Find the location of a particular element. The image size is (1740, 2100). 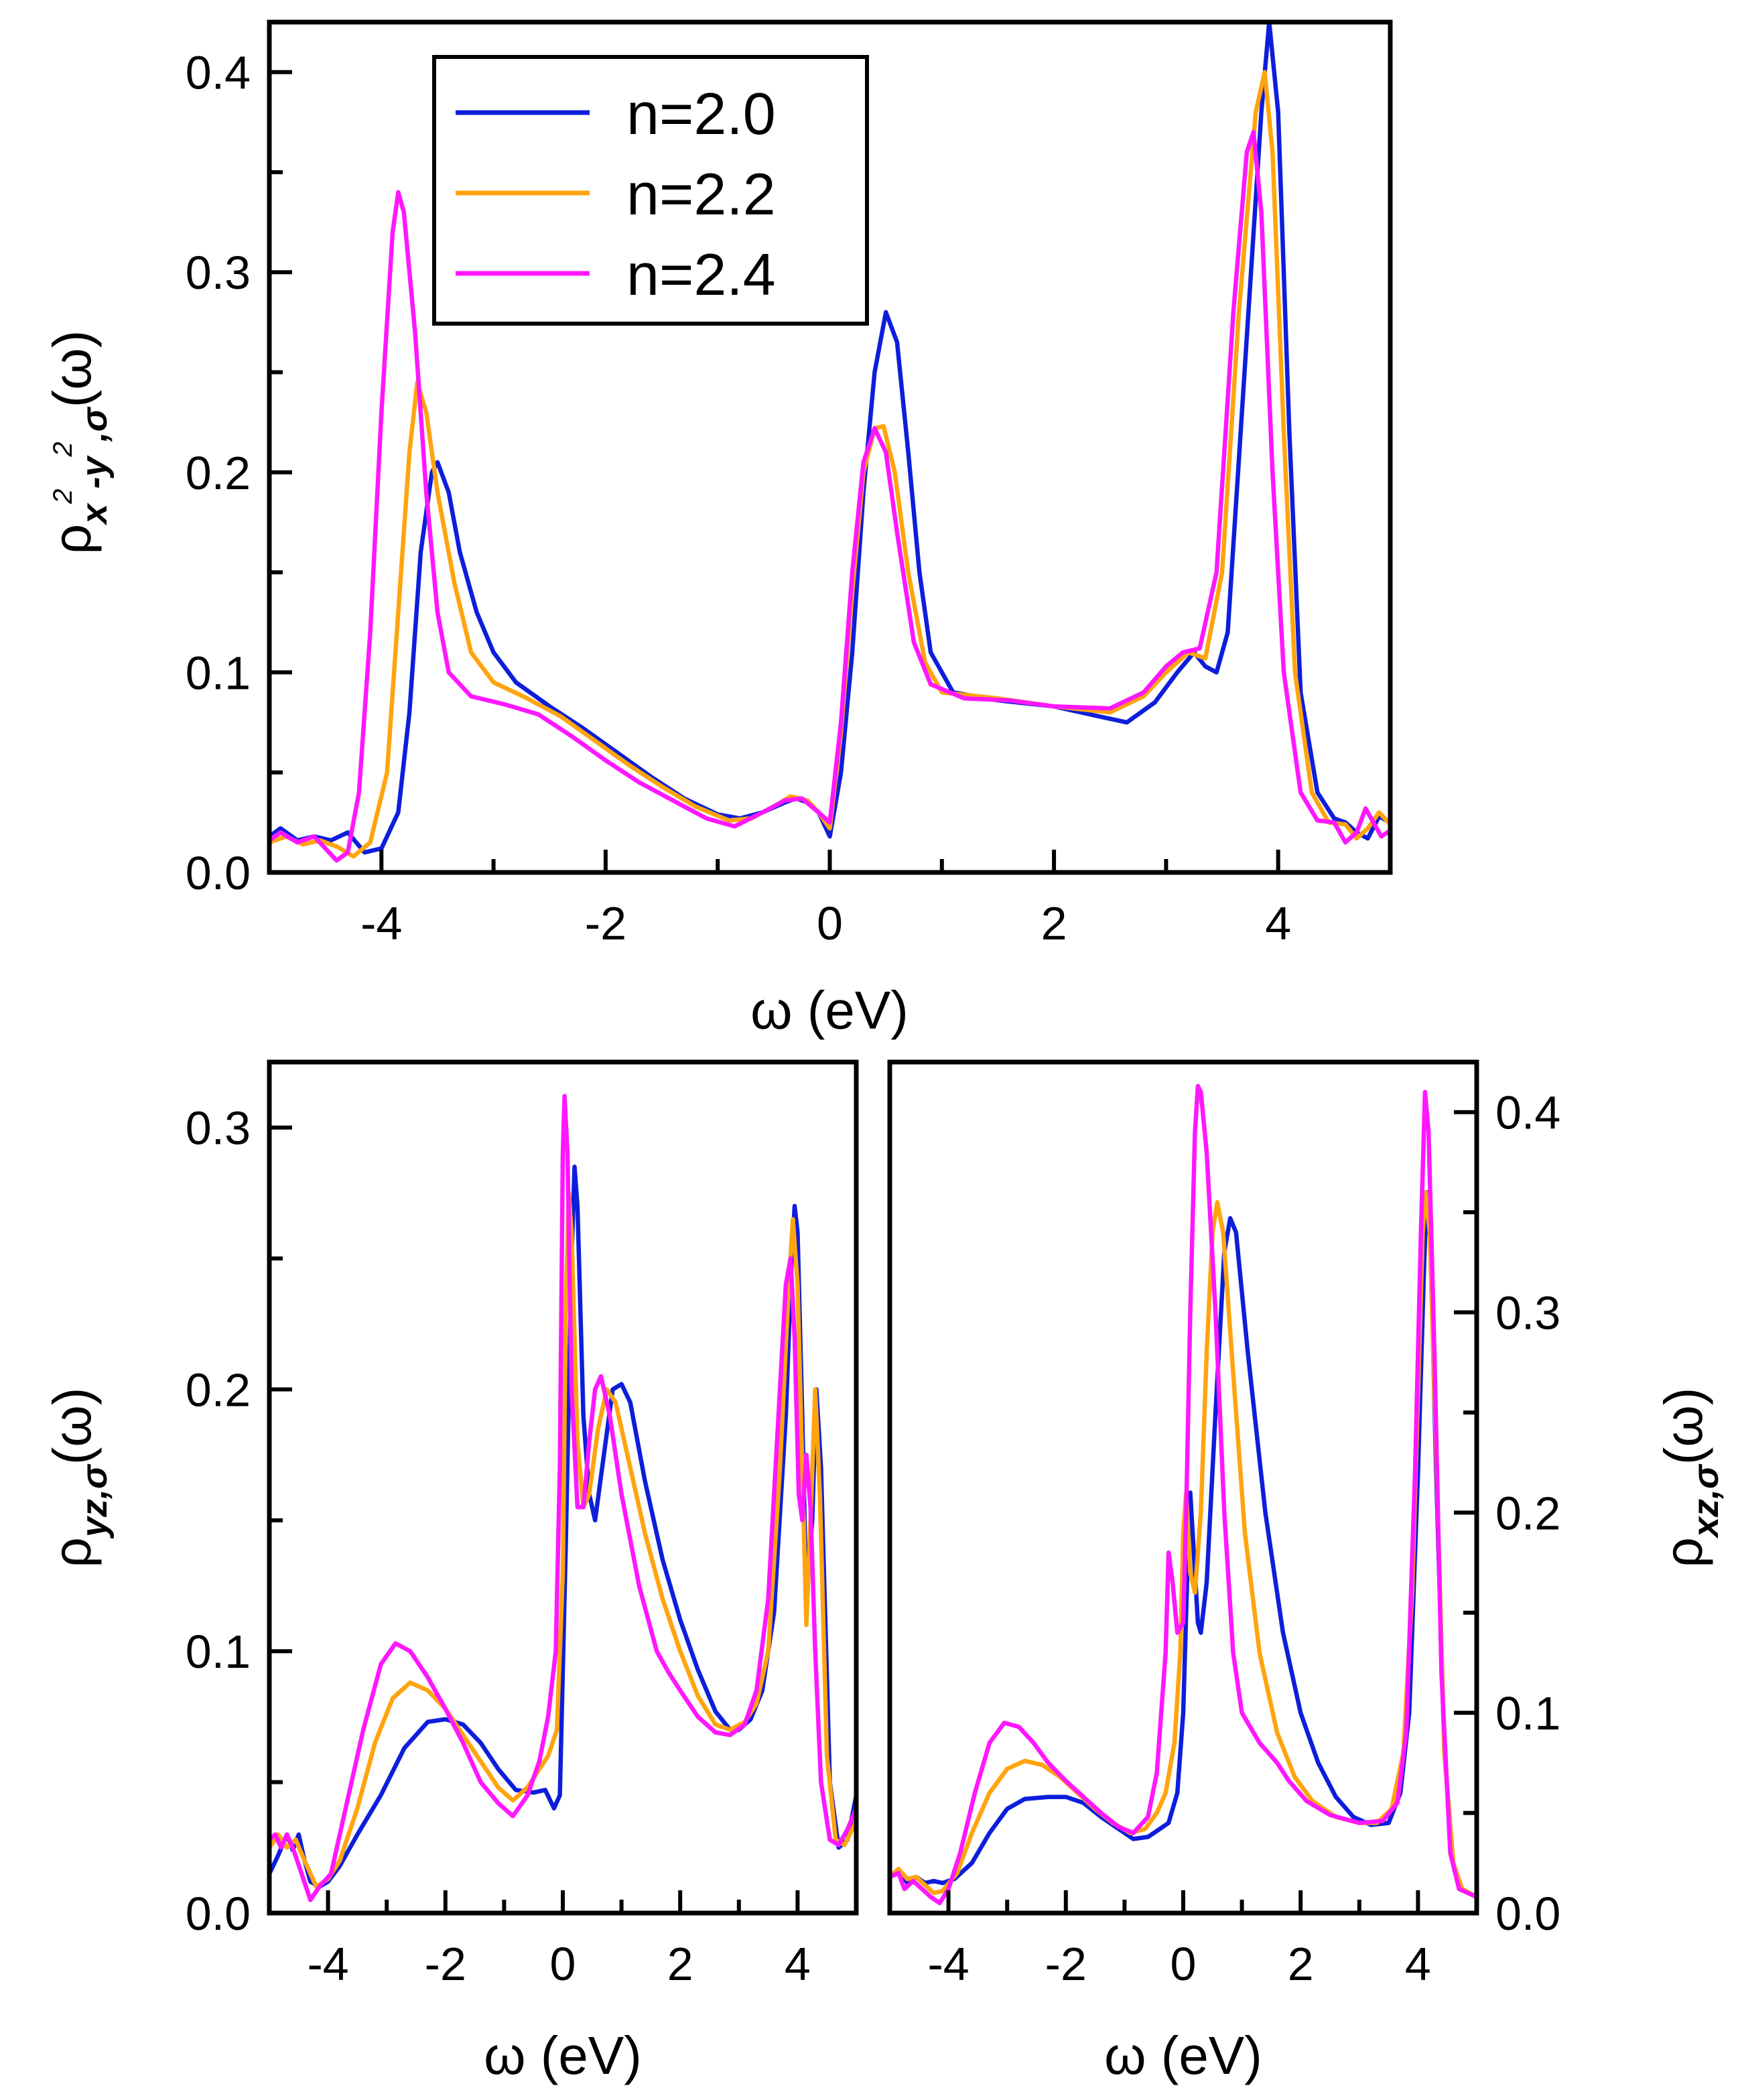

bottom-right-y-tick-label: 0.3 is located at coordinates (1527, 1313).